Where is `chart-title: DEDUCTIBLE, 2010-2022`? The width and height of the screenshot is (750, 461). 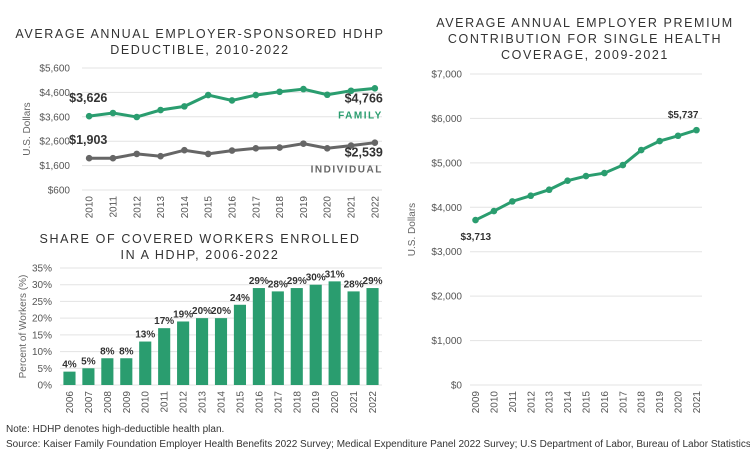 chart-title: DEDUCTIBLE, 2010-2022 is located at coordinates (200, 50).